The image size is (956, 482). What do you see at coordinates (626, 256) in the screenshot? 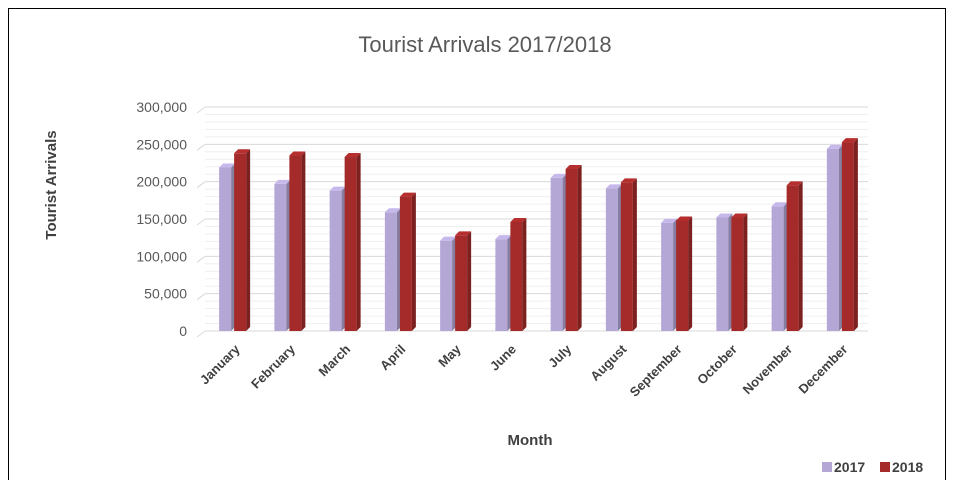
I see `bar-2018-august` at bounding box center [626, 256].